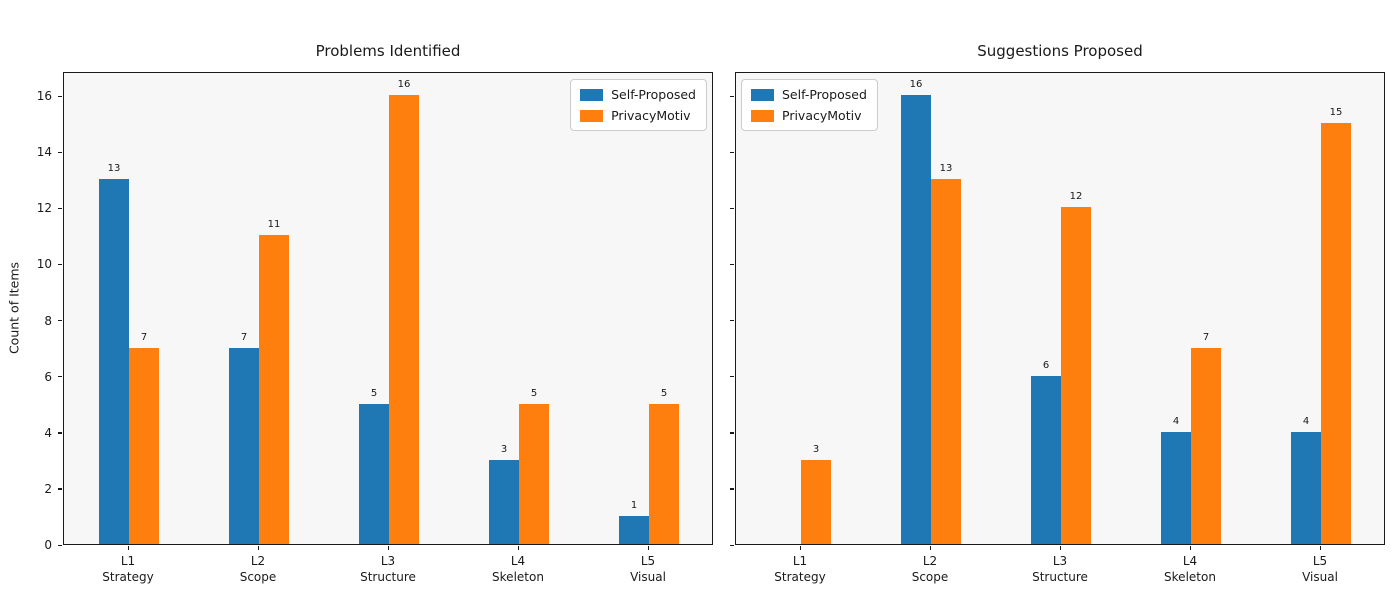 This screenshot has height=600, width=1400. I want to click on y-tick-label: 12, so click(44, 208).